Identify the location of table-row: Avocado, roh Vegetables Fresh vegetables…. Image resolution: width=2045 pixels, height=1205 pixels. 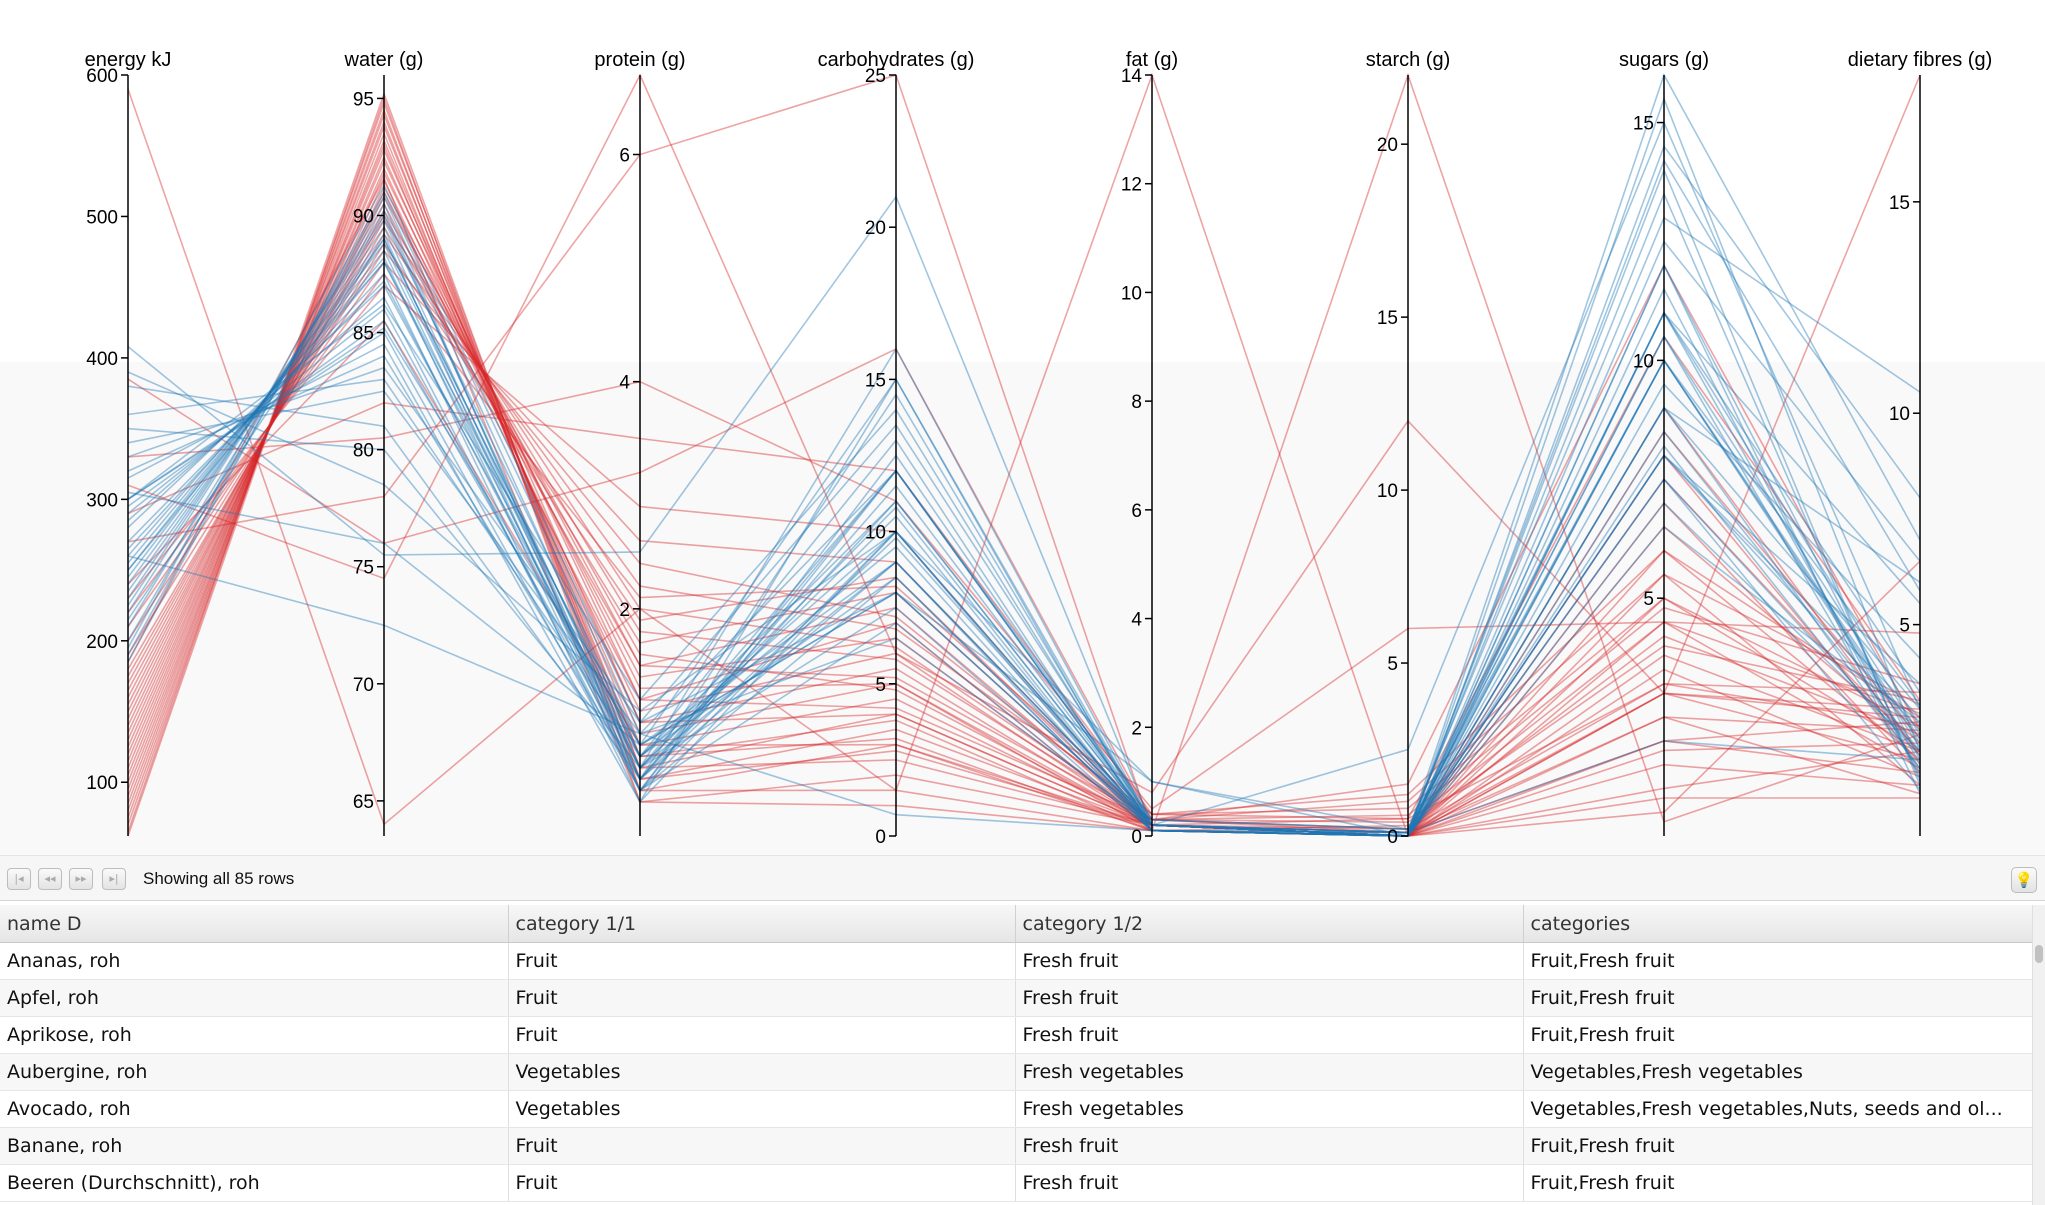
(1017, 1109).